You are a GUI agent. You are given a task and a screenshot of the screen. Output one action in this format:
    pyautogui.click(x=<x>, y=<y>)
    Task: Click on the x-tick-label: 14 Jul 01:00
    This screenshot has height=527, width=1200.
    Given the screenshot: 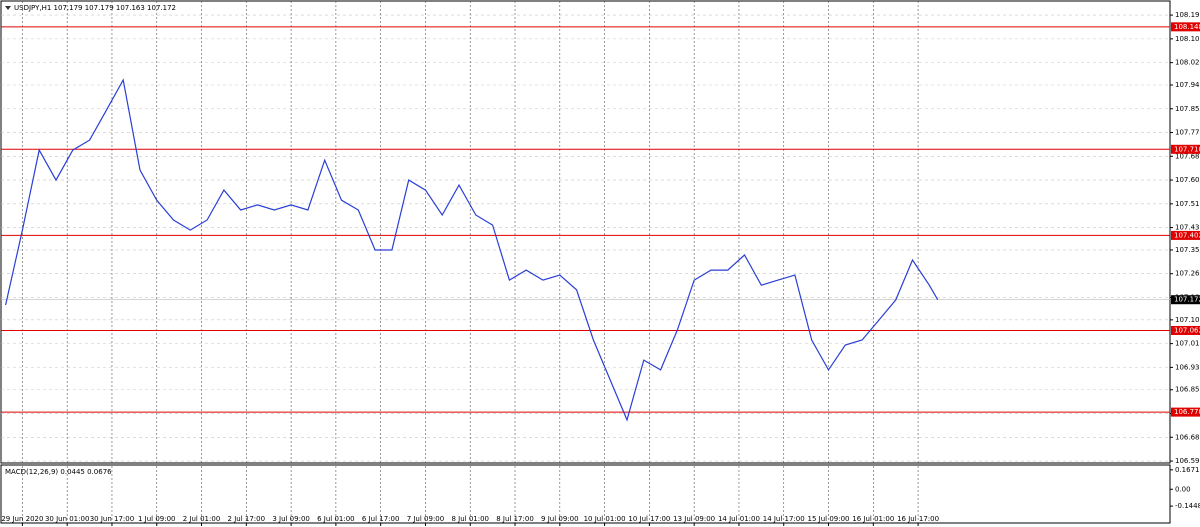 What is the action you would take?
    pyautogui.click(x=739, y=519)
    